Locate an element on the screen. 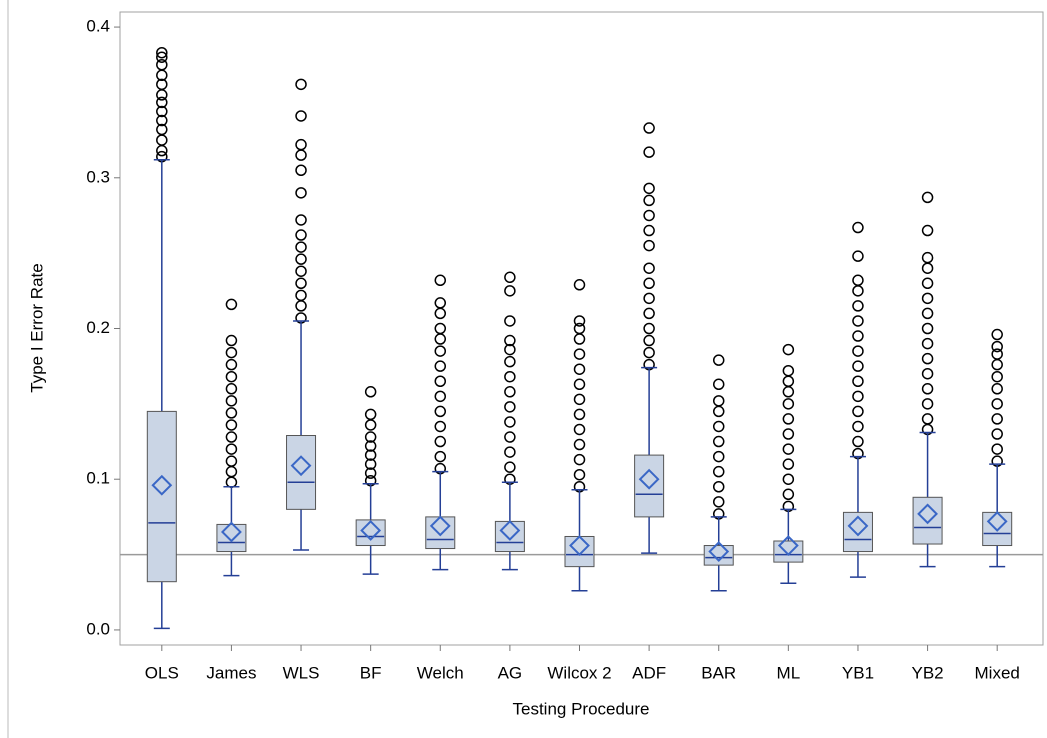 This screenshot has width=1047, height=738. x-tick-label: BAR is located at coordinates (718, 672).